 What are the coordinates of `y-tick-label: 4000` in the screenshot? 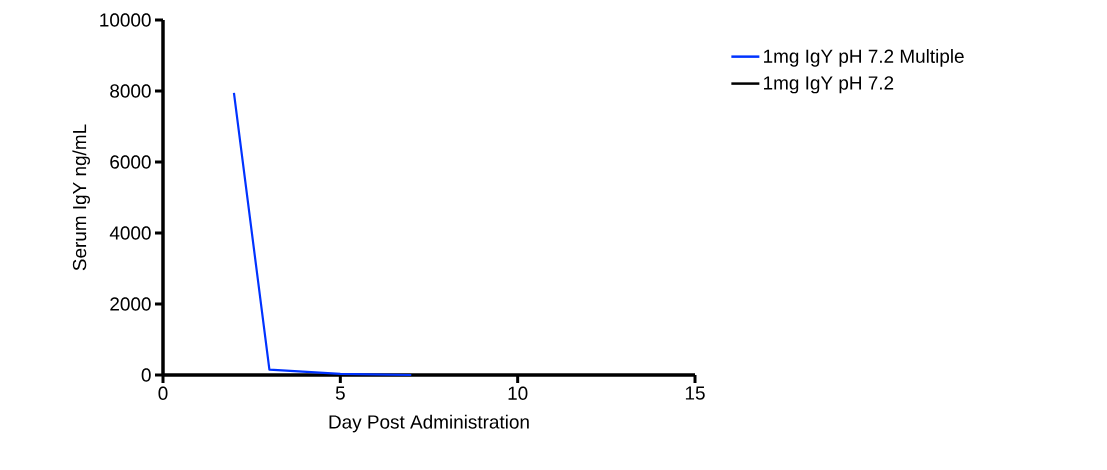 It's located at (130, 233).